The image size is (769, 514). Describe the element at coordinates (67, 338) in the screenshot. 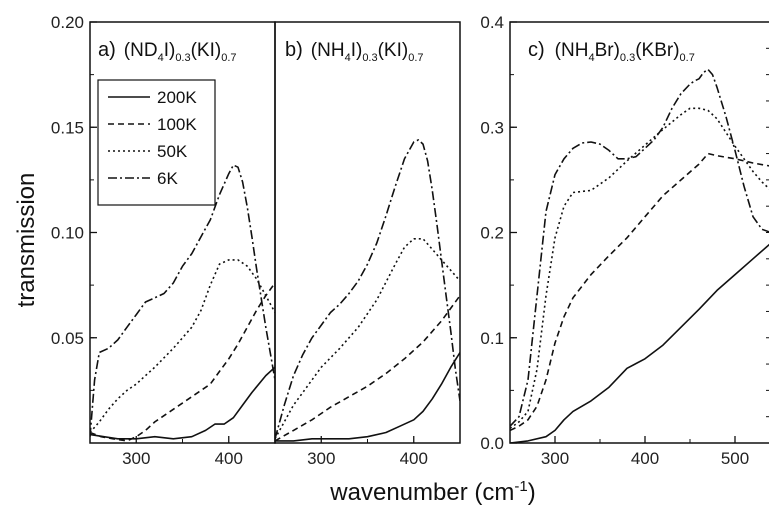

I see `panel-a-ytick-label-0: 0.05` at that location.